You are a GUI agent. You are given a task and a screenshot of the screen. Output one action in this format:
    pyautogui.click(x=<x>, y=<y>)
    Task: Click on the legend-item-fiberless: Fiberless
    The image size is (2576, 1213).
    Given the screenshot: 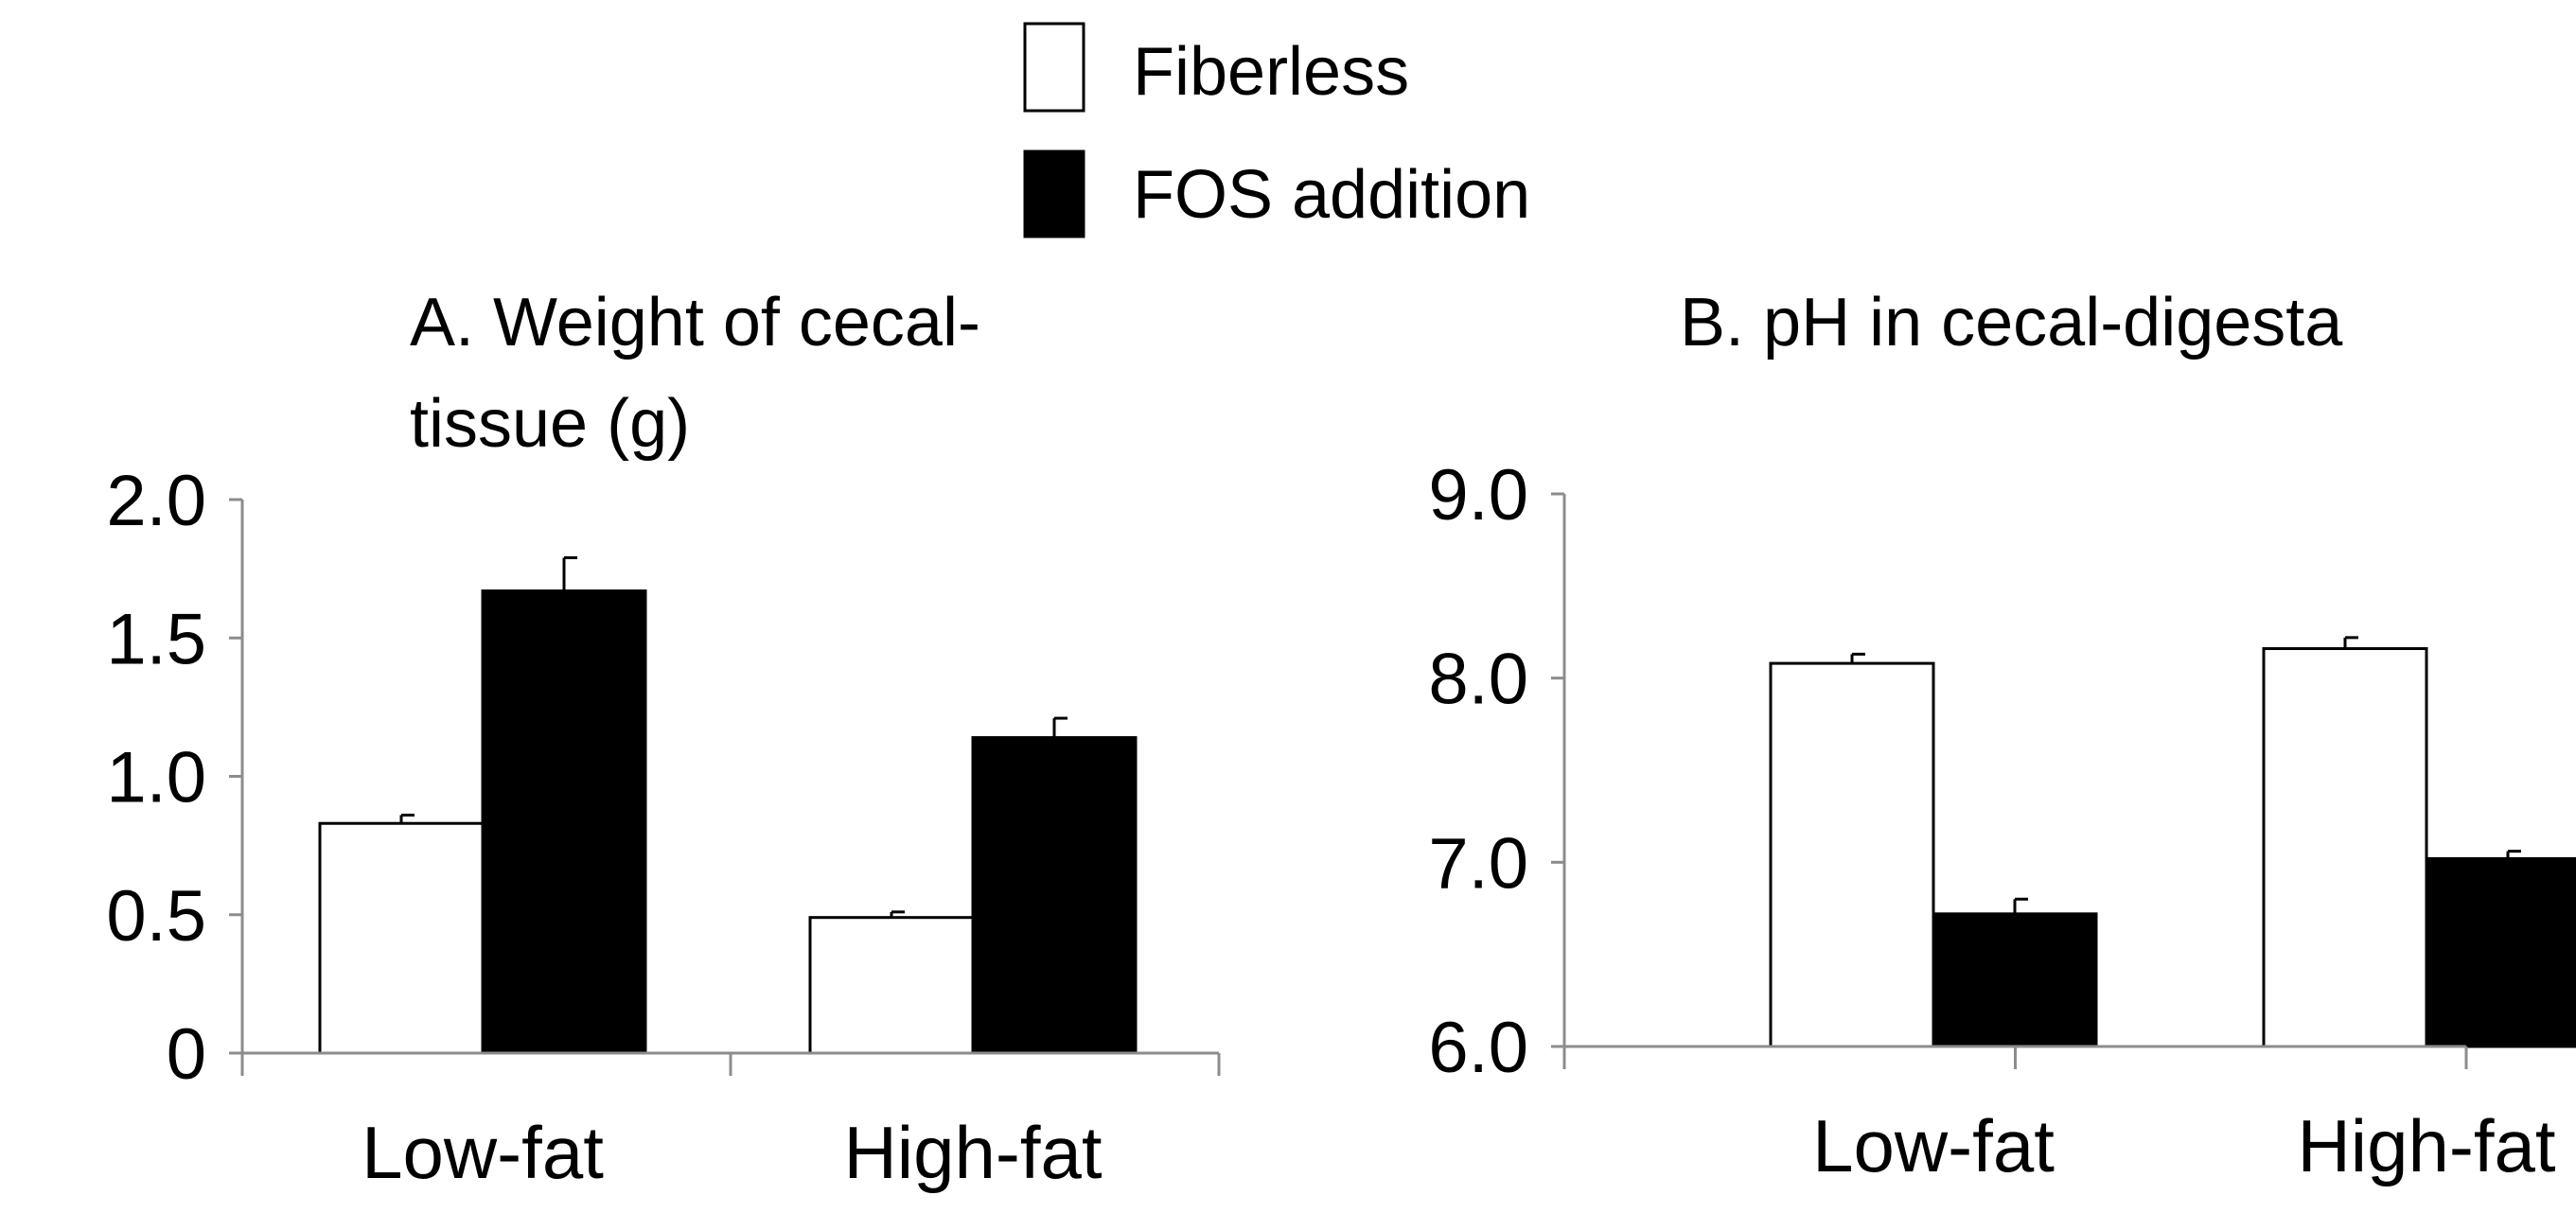 What is the action you would take?
    pyautogui.click(x=1216, y=67)
    